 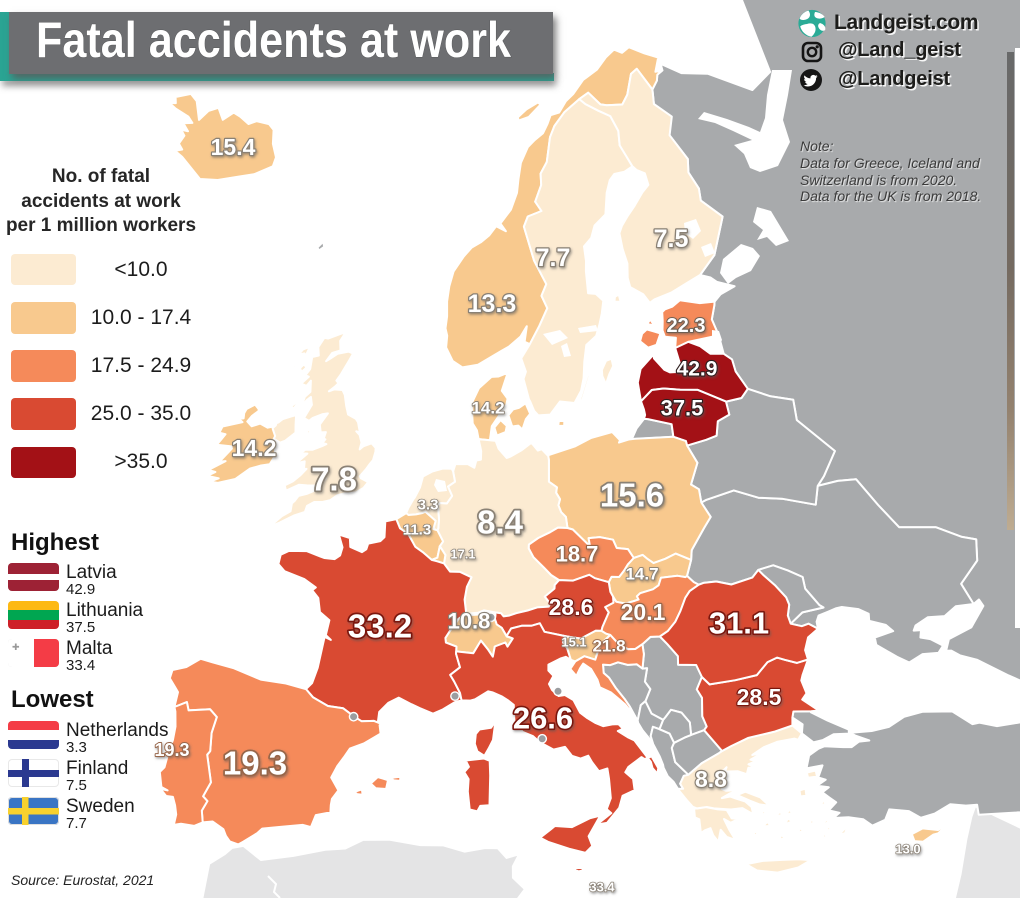 What do you see at coordinates (428, 505) in the screenshot?
I see `svg-text: 3.3` at bounding box center [428, 505].